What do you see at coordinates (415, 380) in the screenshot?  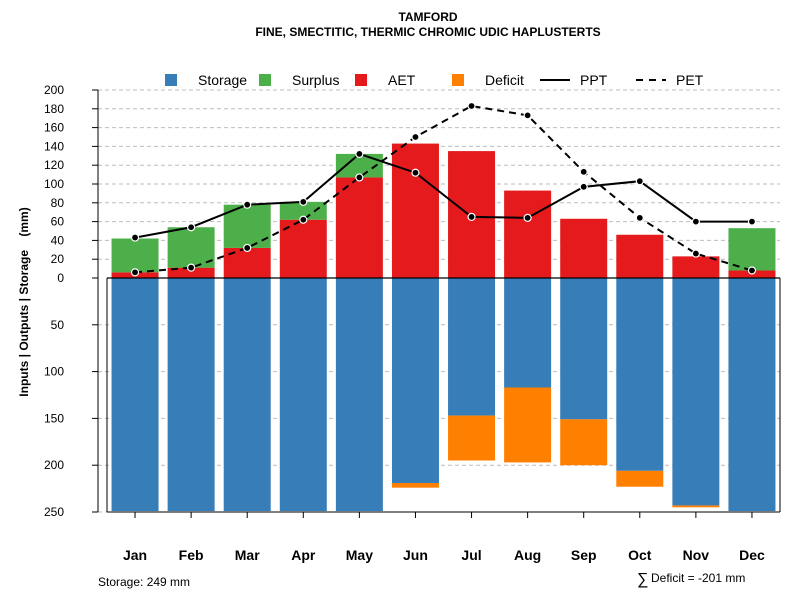 I see `storage-bar-jun` at bounding box center [415, 380].